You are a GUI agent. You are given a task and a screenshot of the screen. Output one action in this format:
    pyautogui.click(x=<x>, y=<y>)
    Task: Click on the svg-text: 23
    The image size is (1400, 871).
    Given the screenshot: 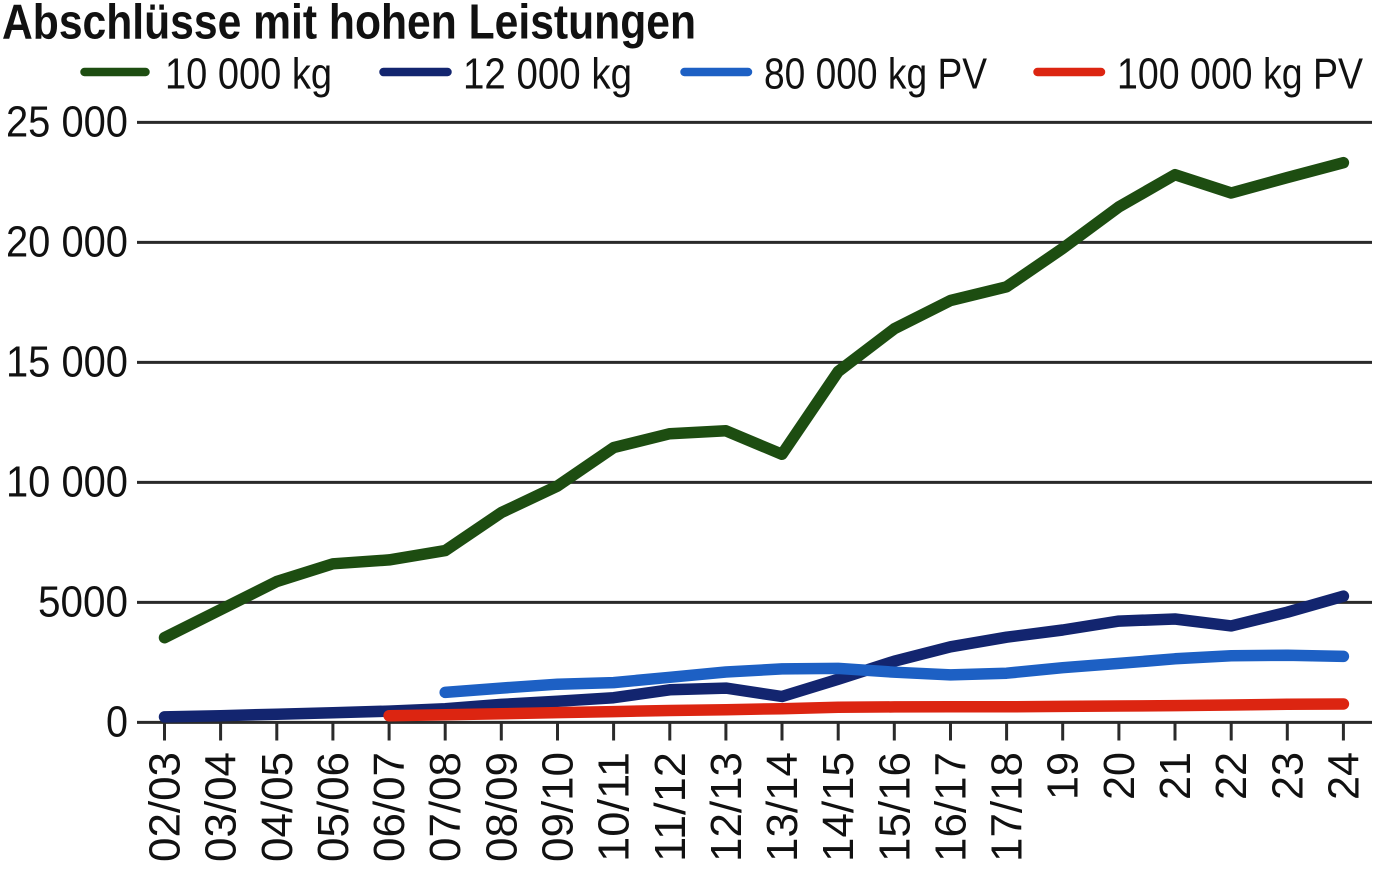 What is the action you would take?
    pyautogui.click(x=1288, y=776)
    